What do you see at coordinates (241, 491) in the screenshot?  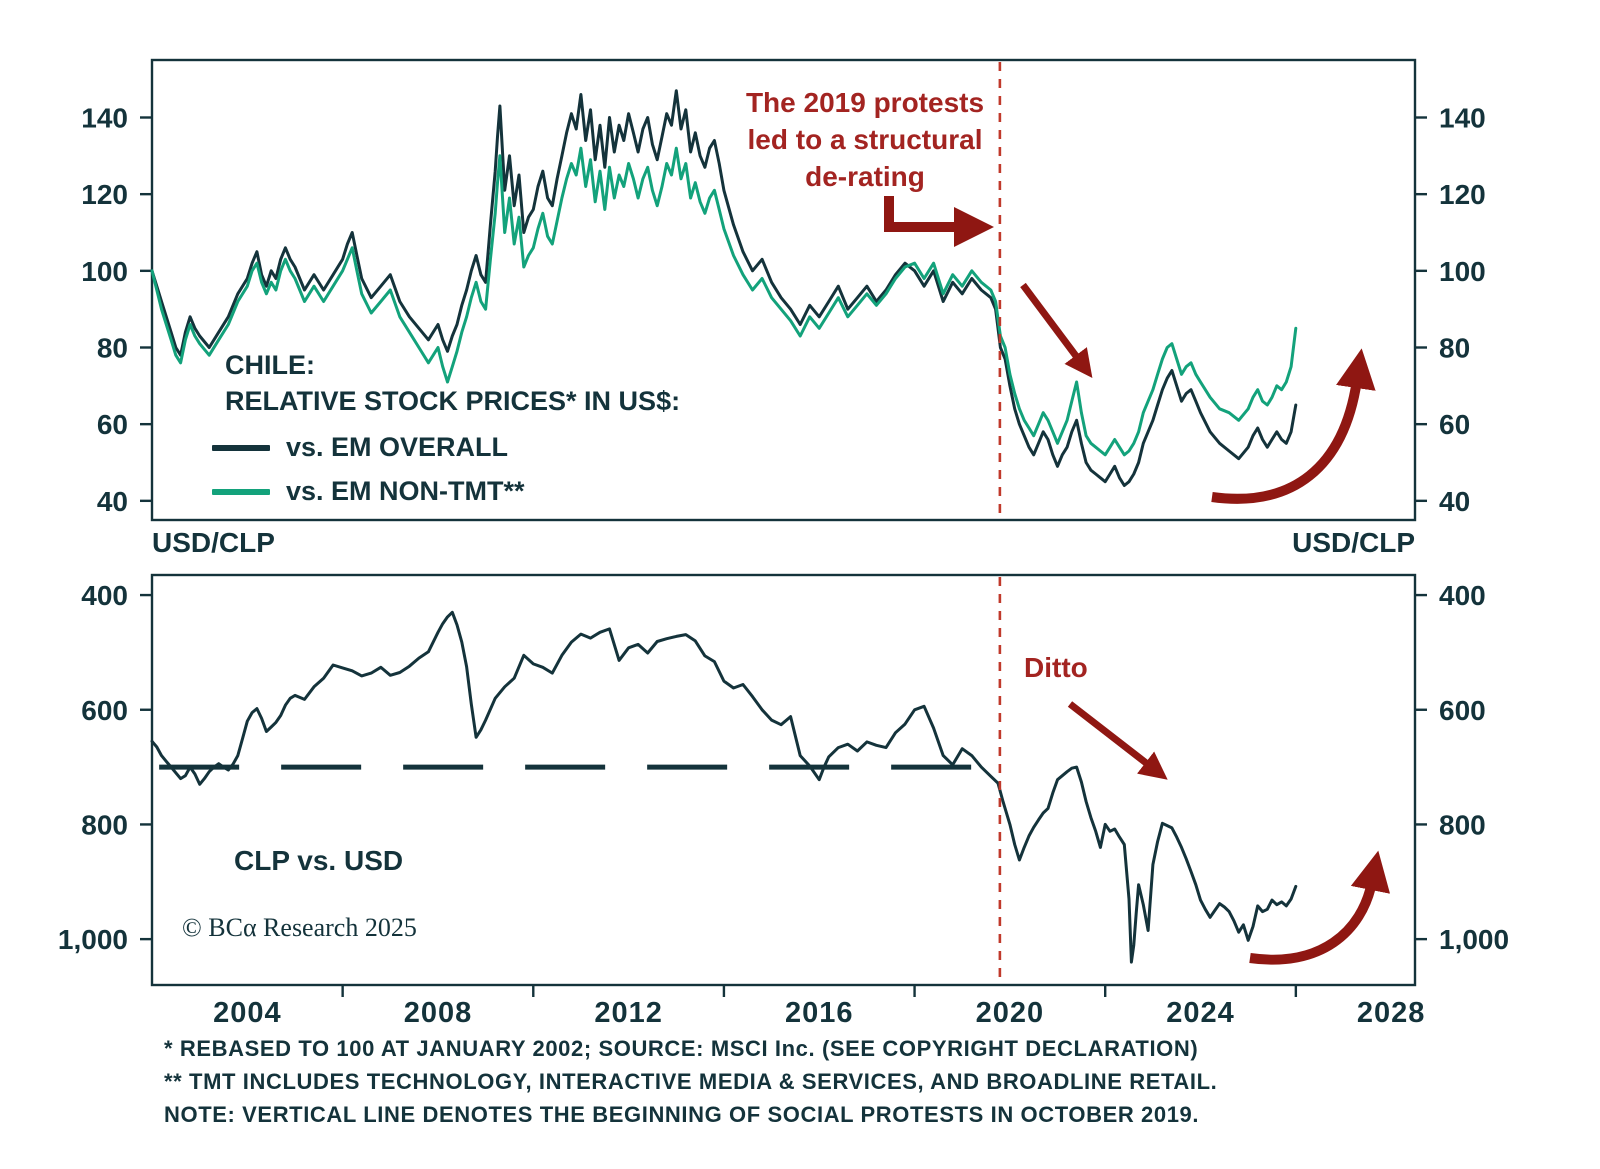 I see `legend-swatch-teal` at bounding box center [241, 491].